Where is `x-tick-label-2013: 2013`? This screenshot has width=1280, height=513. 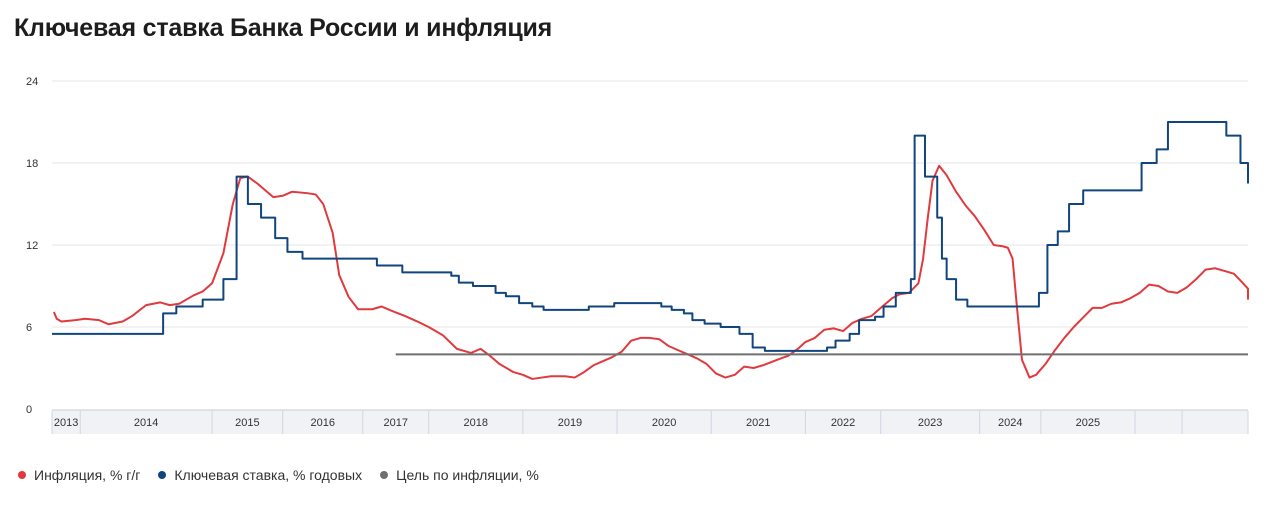 x-tick-label-2013: 2013 is located at coordinates (66, 423).